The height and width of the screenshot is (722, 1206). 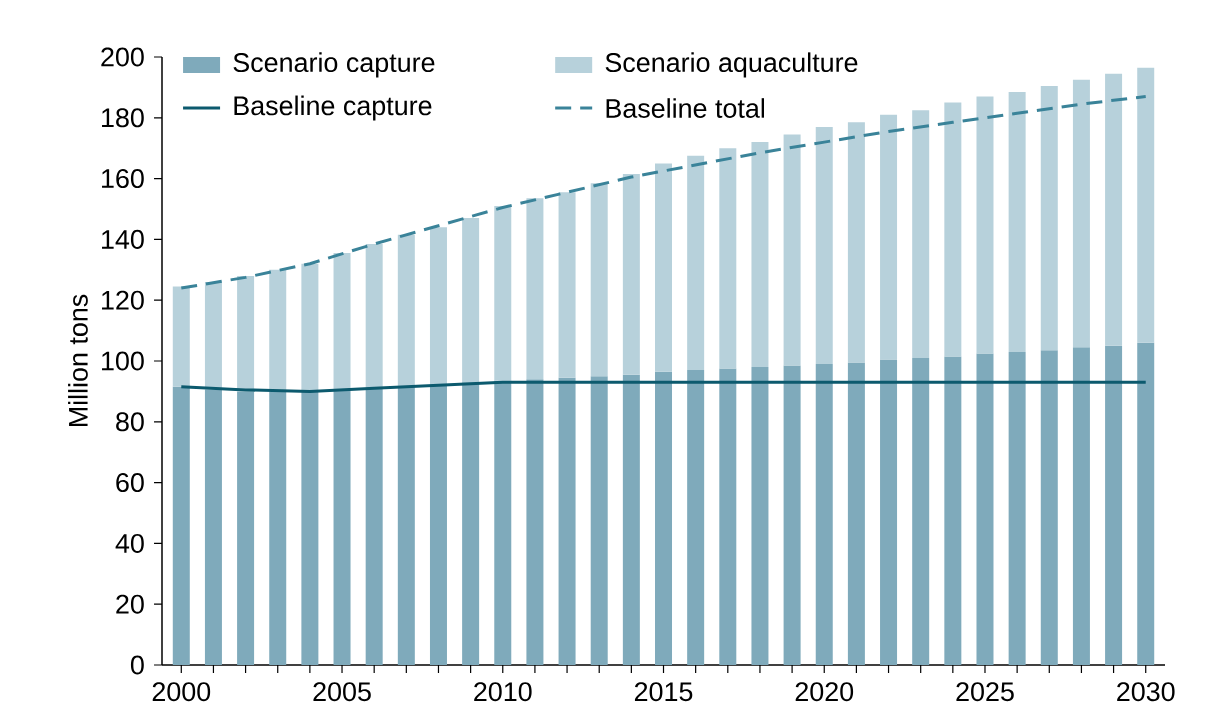 What do you see at coordinates (137, 665) in the screenshot?
I see `y-tick-label: 0` at bounding box center [137, 665].